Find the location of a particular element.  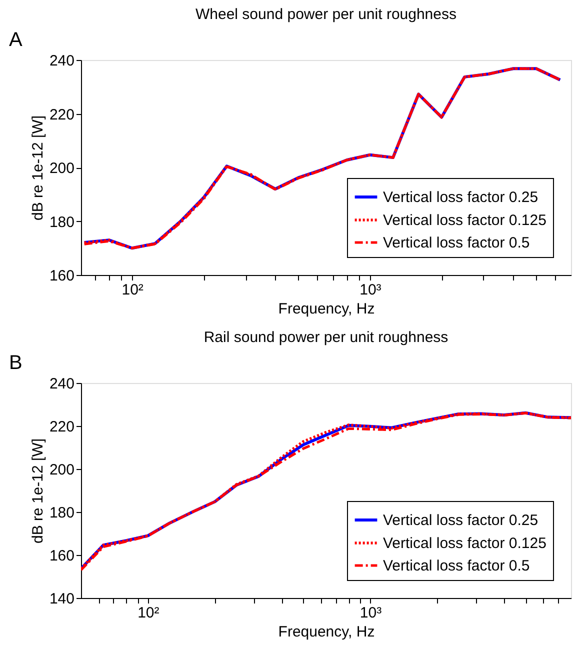

y-tick-label: 140 is located at coordinates (61, 599).